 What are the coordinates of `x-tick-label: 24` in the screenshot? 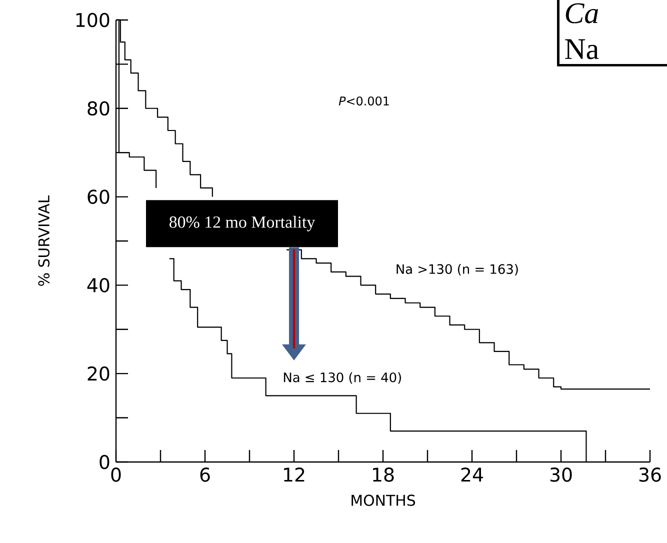 It's located at (472, 475).